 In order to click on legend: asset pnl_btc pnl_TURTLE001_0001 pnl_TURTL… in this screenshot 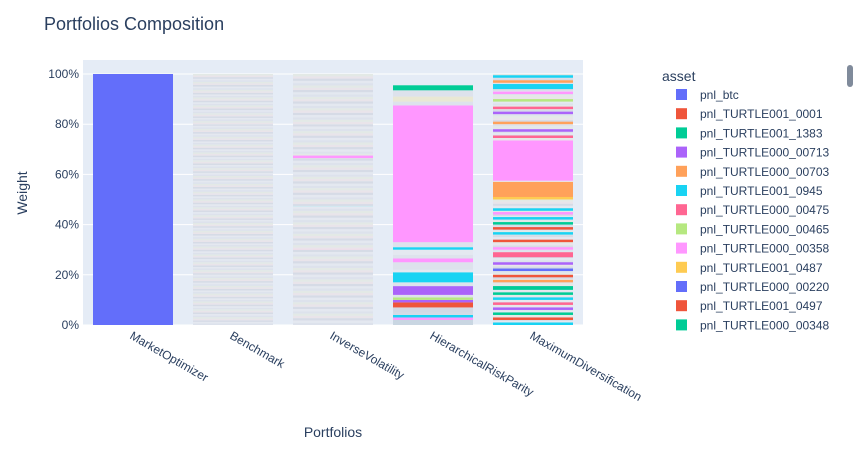, I will do `click(757, 198)`.